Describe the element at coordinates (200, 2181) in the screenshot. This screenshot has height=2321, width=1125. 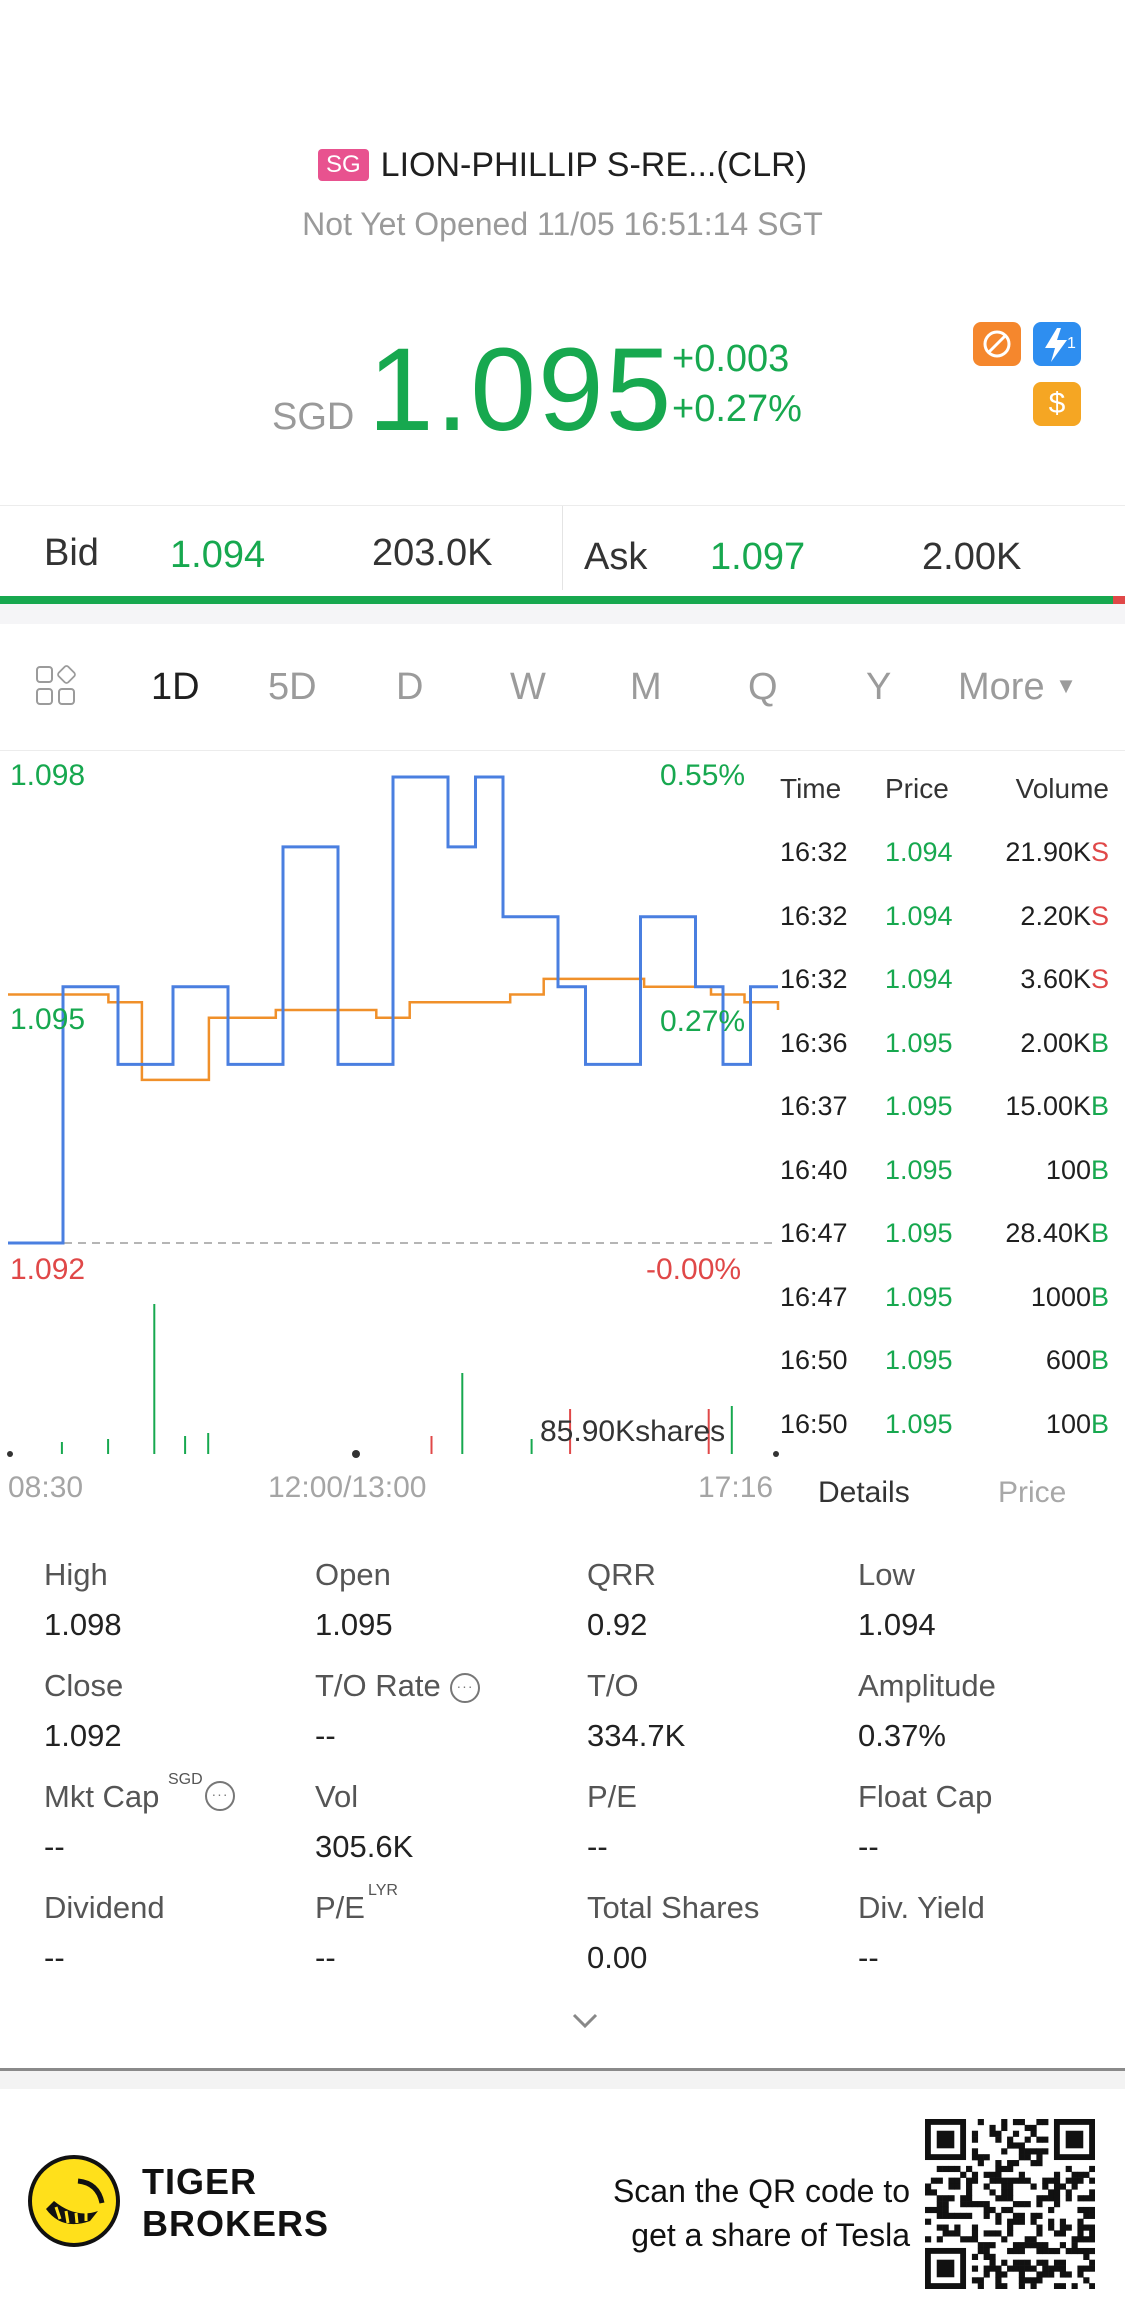
I see `brand-line-1: TIGER` at that location.